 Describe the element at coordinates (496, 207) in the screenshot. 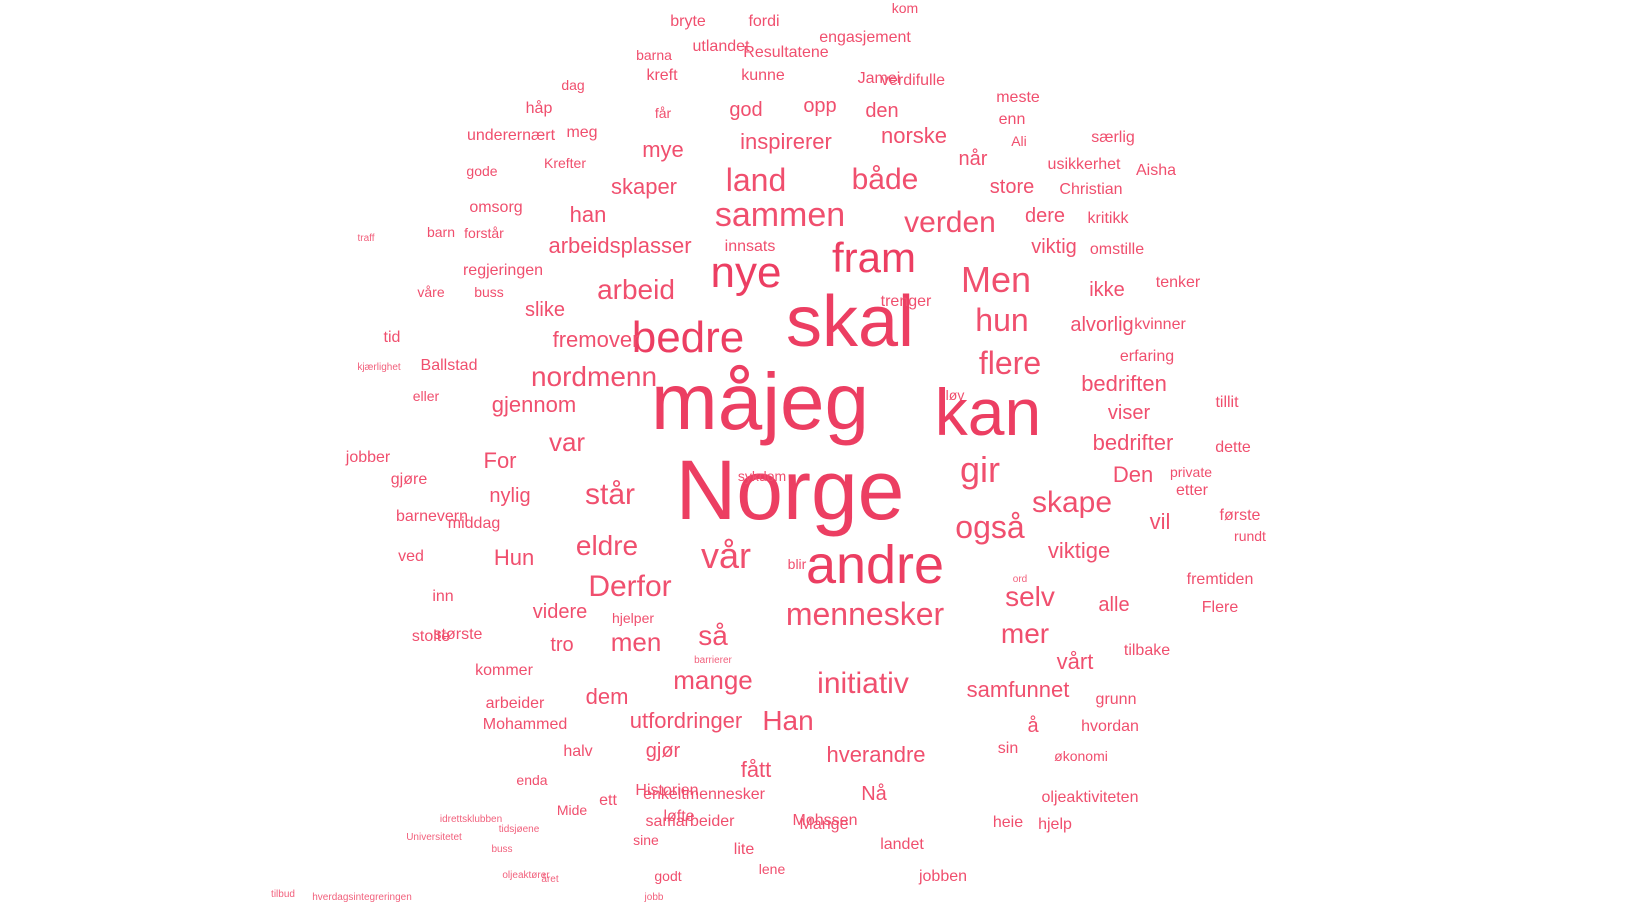

I see `word-omsorg: omsorg` at that location.